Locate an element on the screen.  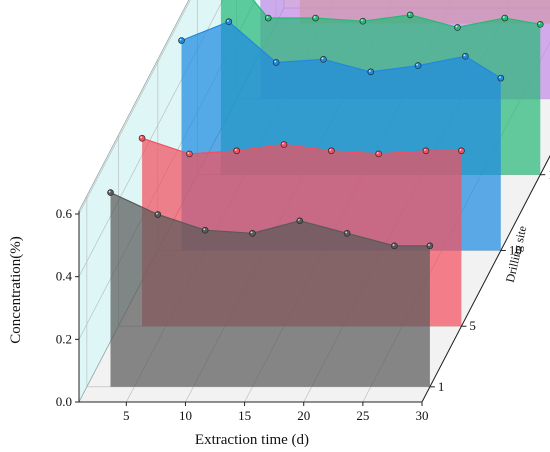
z-axis-line is located at coordinates (485, 278).